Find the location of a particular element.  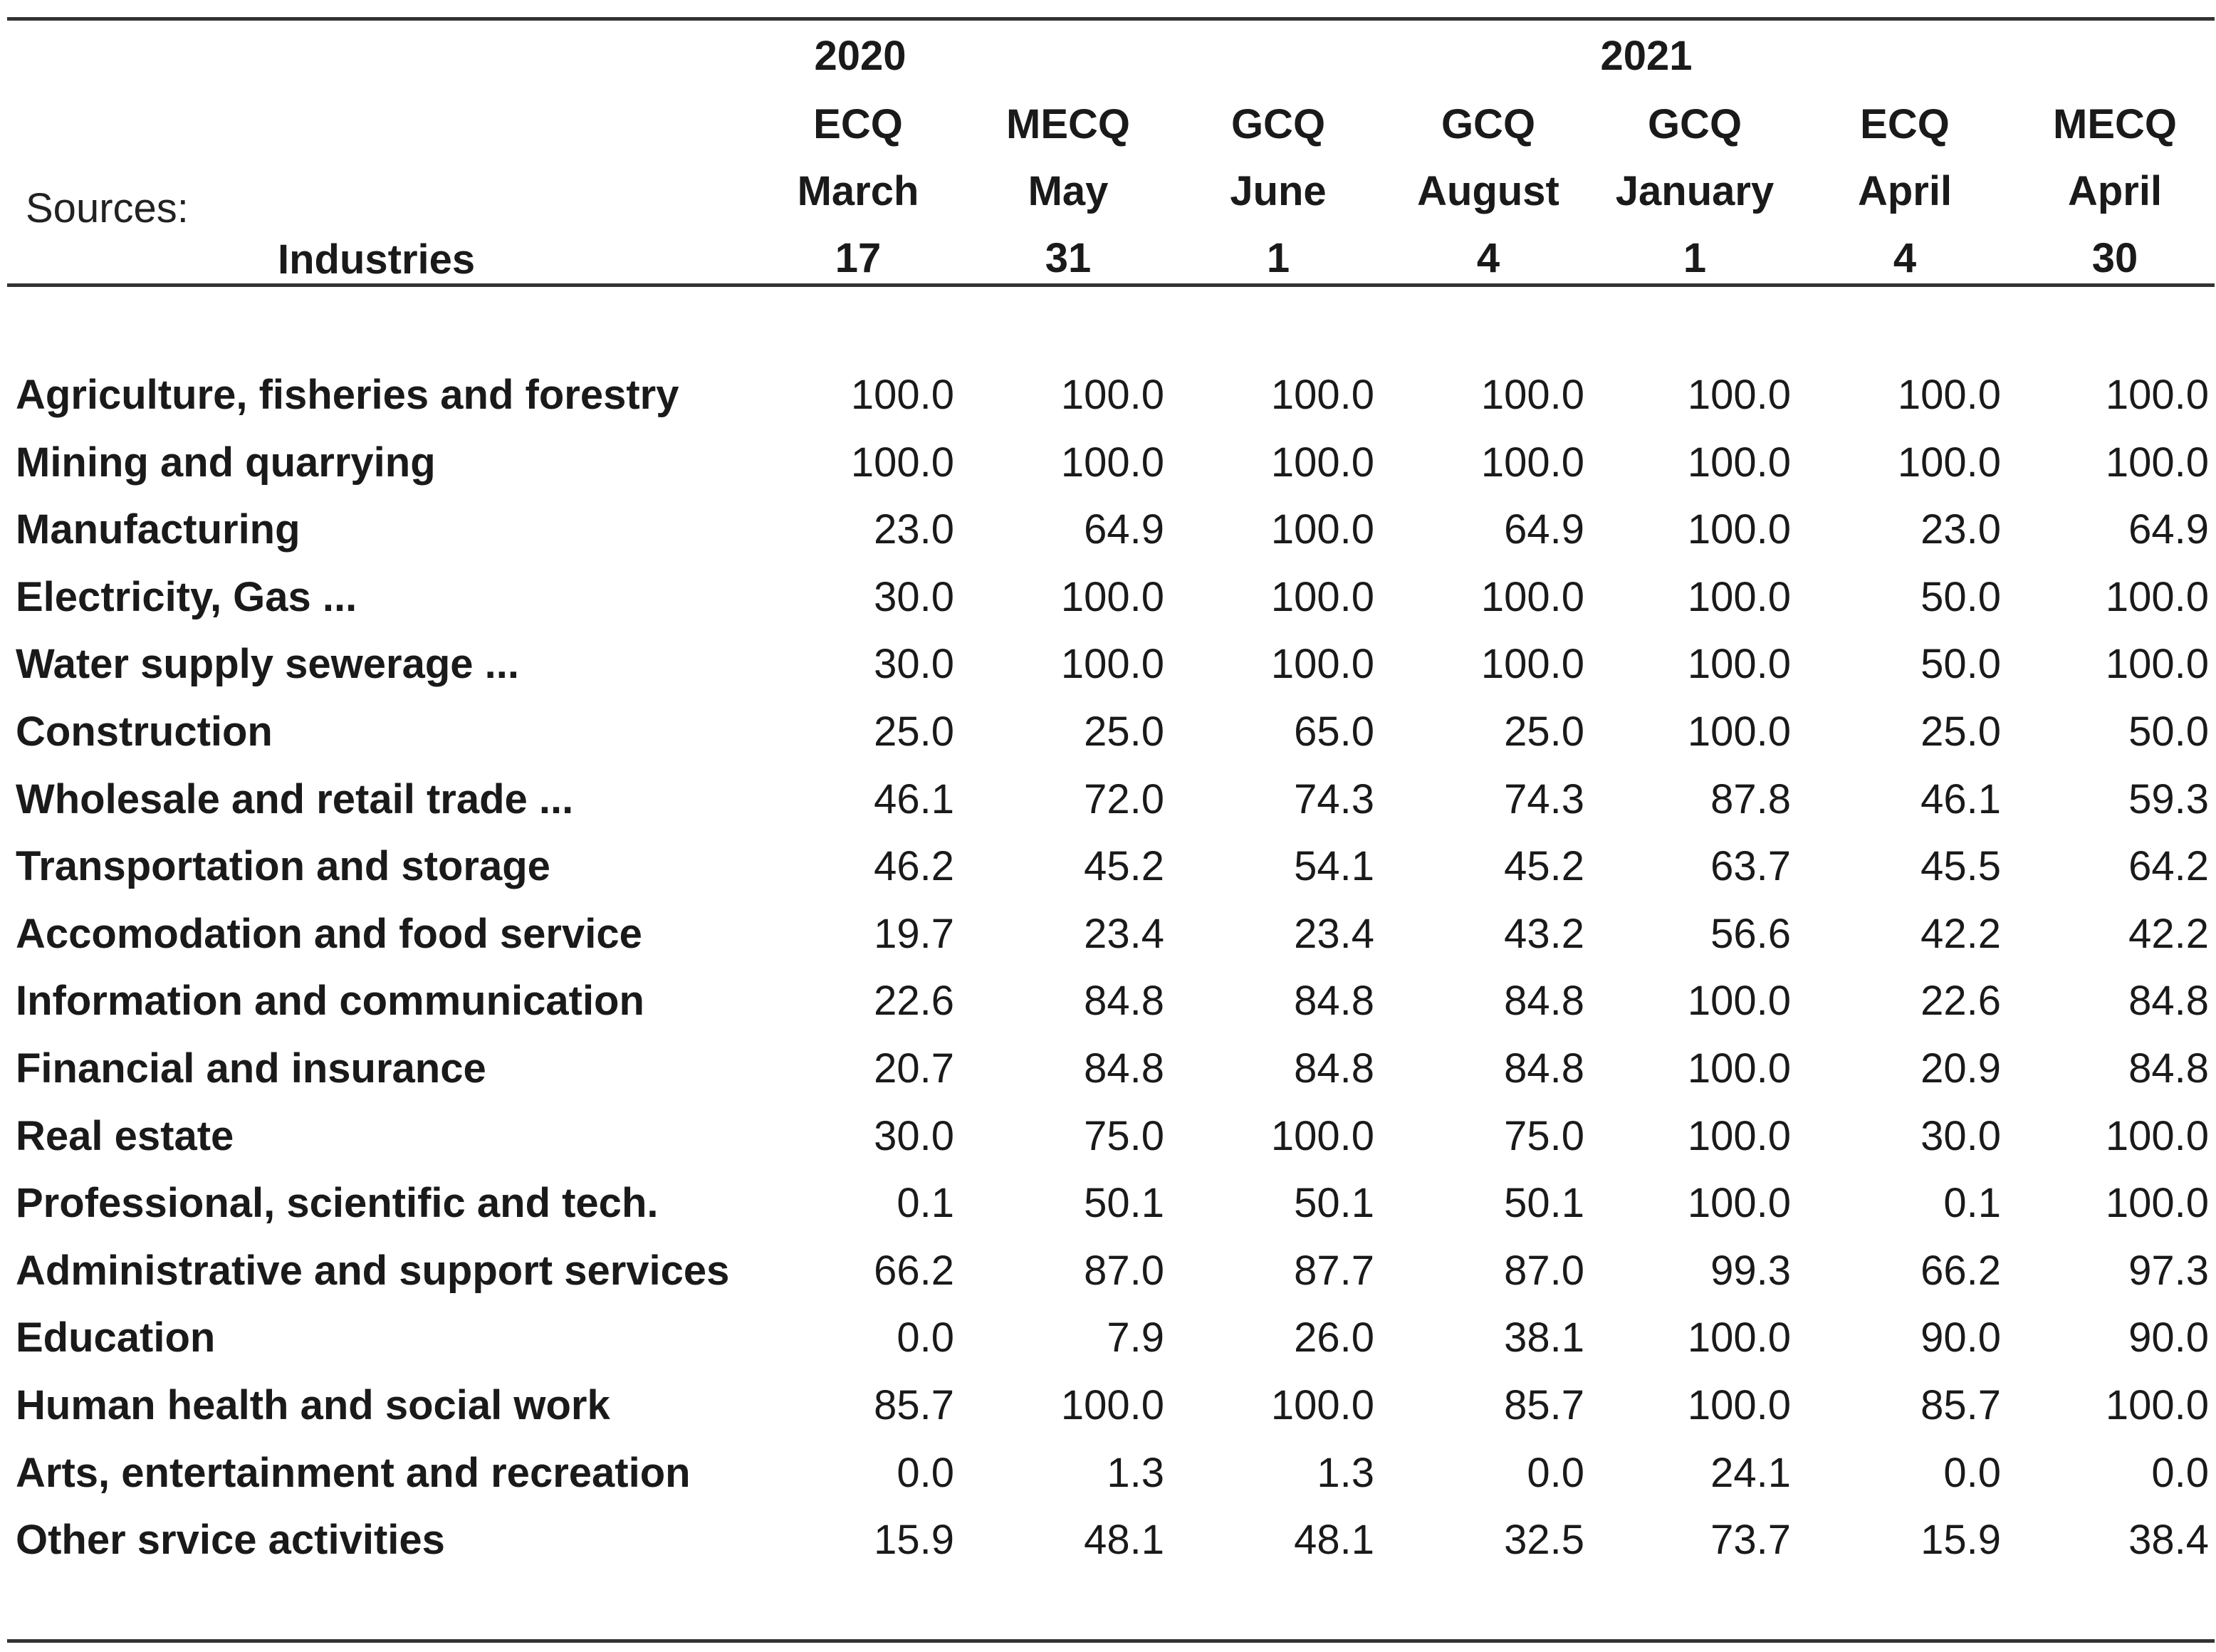

industry-label: Accomodation and food service is located at coordinates (329, 933).